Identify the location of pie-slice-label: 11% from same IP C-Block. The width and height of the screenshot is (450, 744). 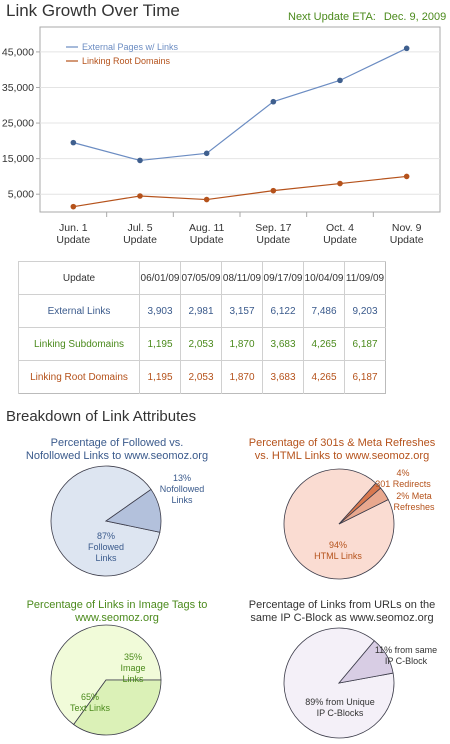
(406, 655).